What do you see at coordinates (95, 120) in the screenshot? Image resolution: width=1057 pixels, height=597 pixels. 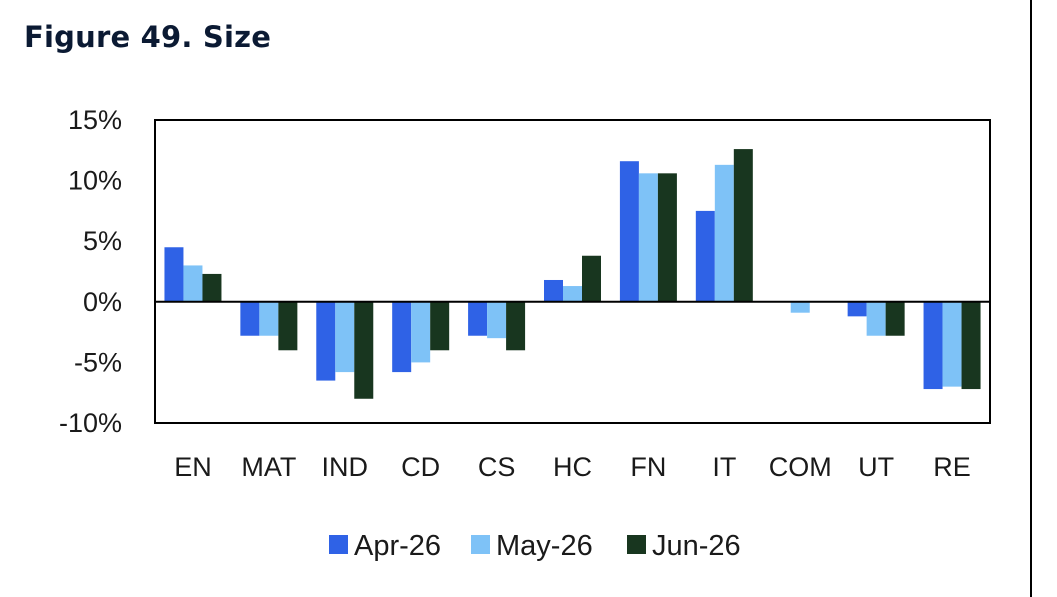 I see `y-tick-label: 15%` at bounding box center [95, 120].